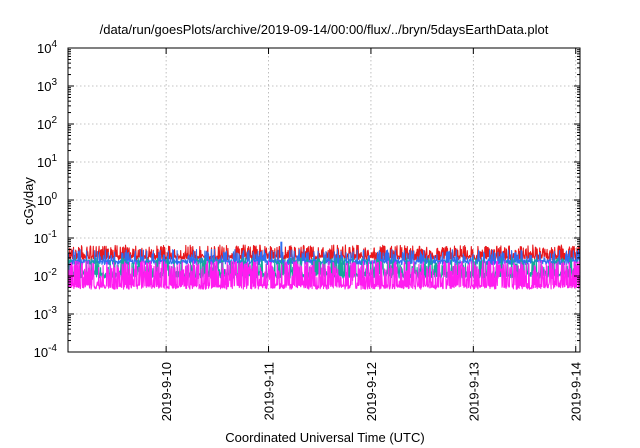 The image size is (640, 448). What do you see at coordinates (28, 201) in the screenshot?
I see `y-axis-label: cGy/day` at bounding box center [28, 201].